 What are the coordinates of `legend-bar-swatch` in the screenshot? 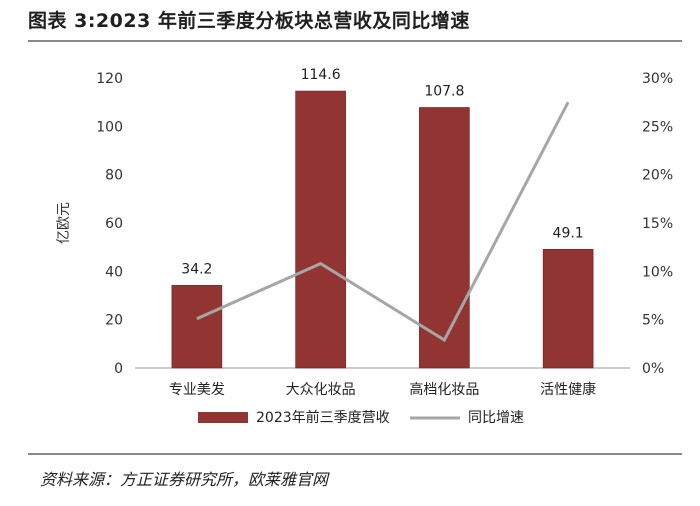 It's located at (223, 417).